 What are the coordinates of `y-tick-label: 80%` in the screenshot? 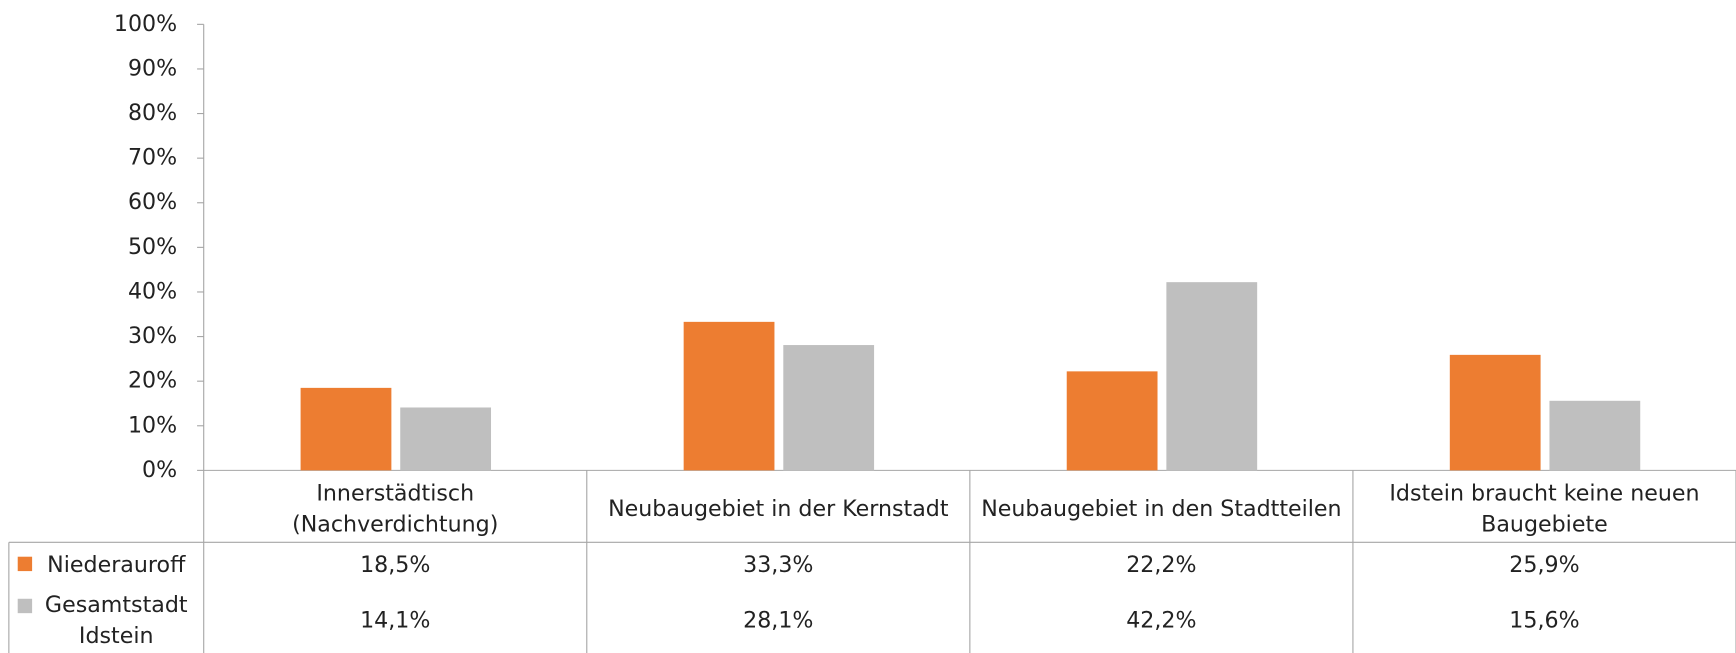 It's located at (152, 113).